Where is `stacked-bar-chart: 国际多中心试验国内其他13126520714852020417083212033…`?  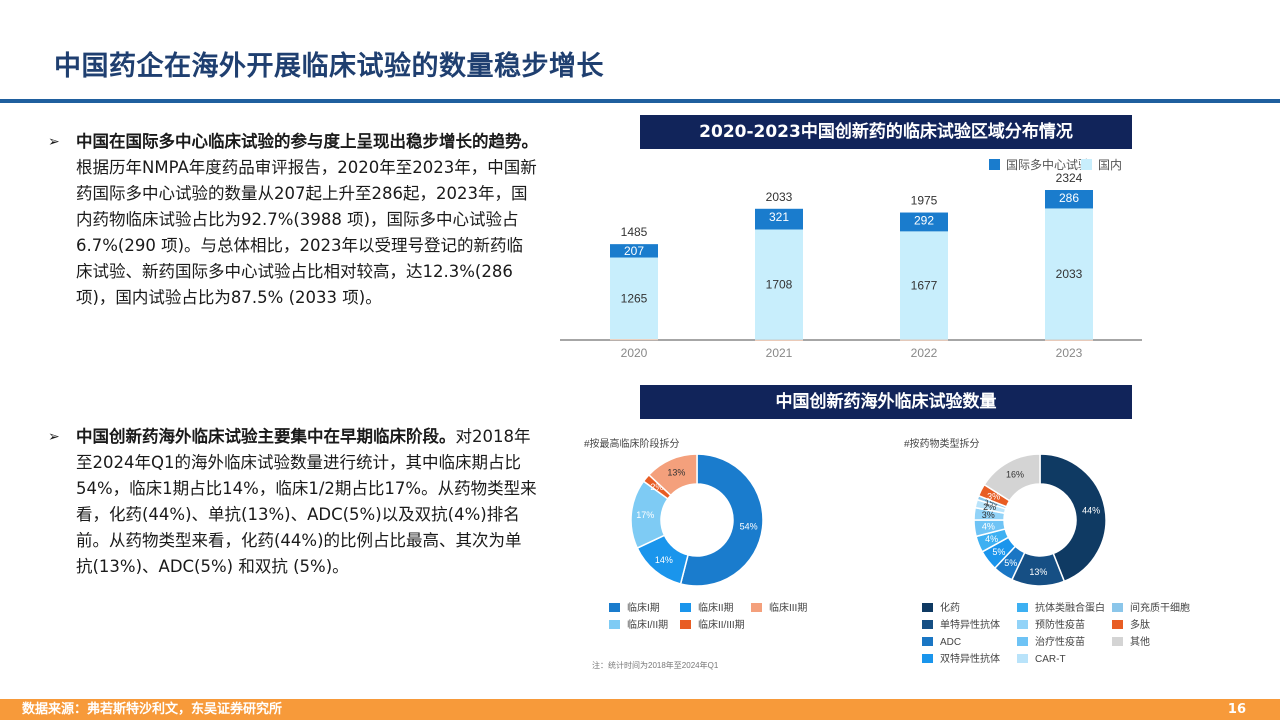 stacked-bar-chart: 国际多中心试验国内其他13126520714852020417083212033… is located at coordinates (851, 258).